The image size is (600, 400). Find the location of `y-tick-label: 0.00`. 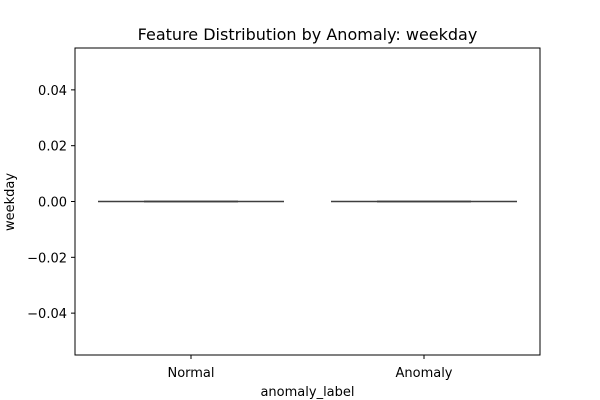

y-tick-label: 0.00 is located at coordinates (52, 203).